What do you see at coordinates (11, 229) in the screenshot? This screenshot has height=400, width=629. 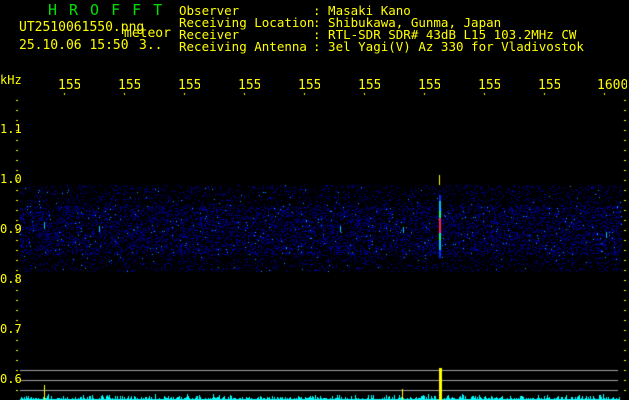 I see `y-tick-label: 0.9` at bounding box center [11, 229].